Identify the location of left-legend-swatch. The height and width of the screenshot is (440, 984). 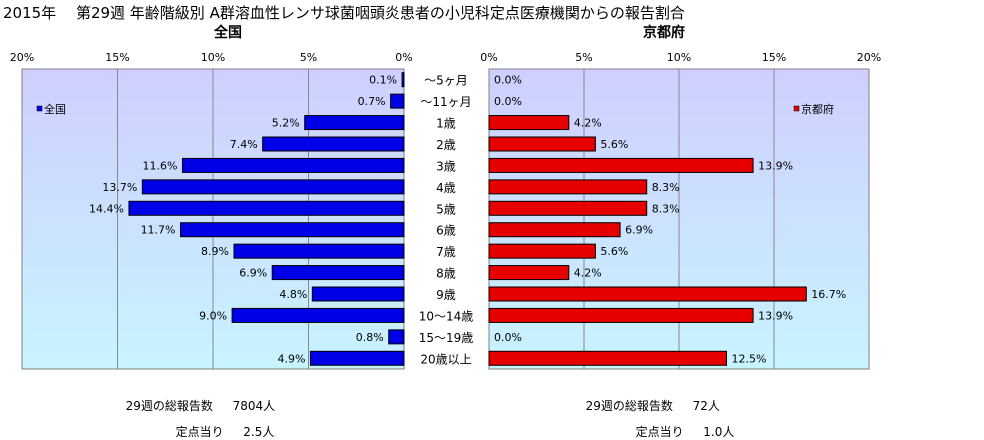
(39, 108).